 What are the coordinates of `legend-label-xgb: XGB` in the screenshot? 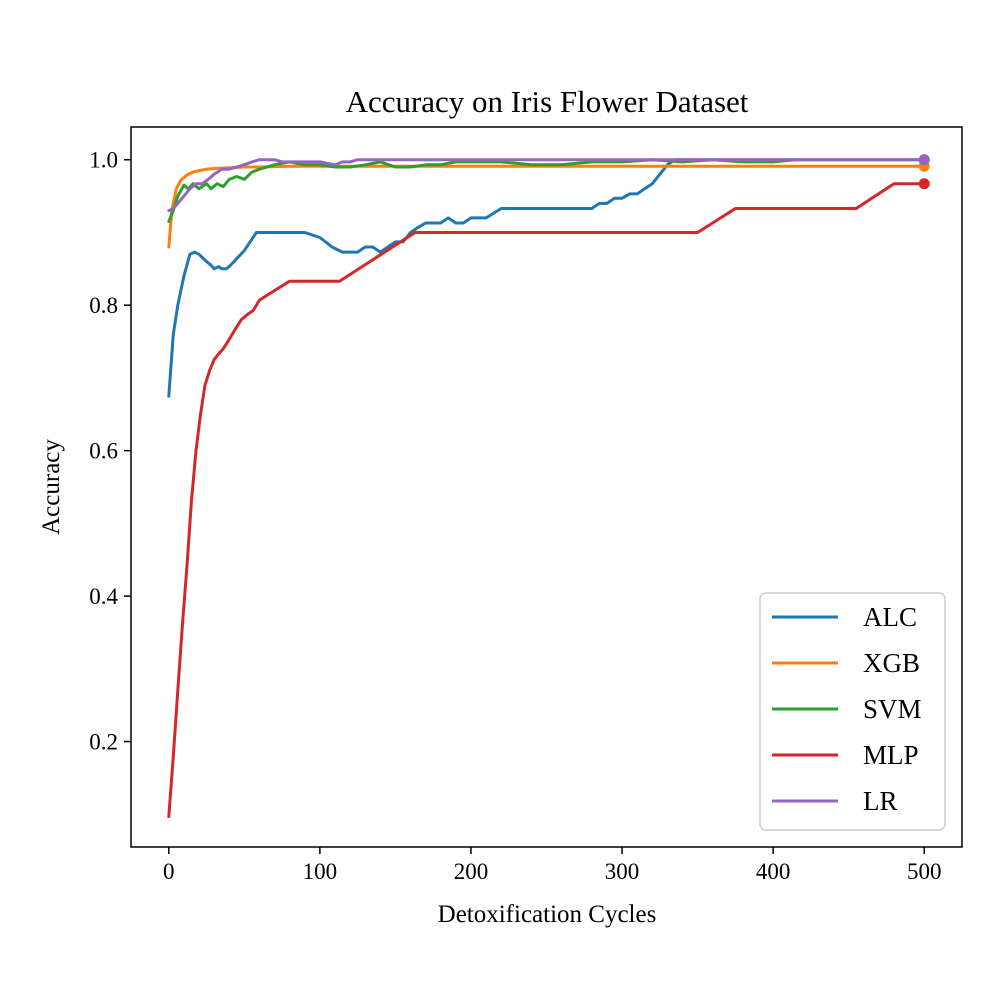 It's located at (891, 663).